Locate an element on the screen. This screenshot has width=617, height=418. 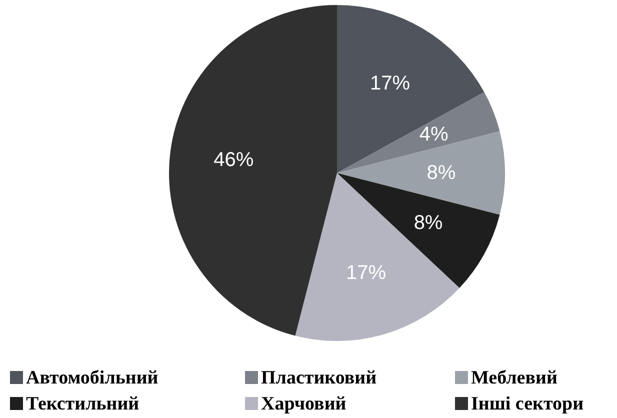
legend-label: Меблевий is located at coordinates (514, 378).